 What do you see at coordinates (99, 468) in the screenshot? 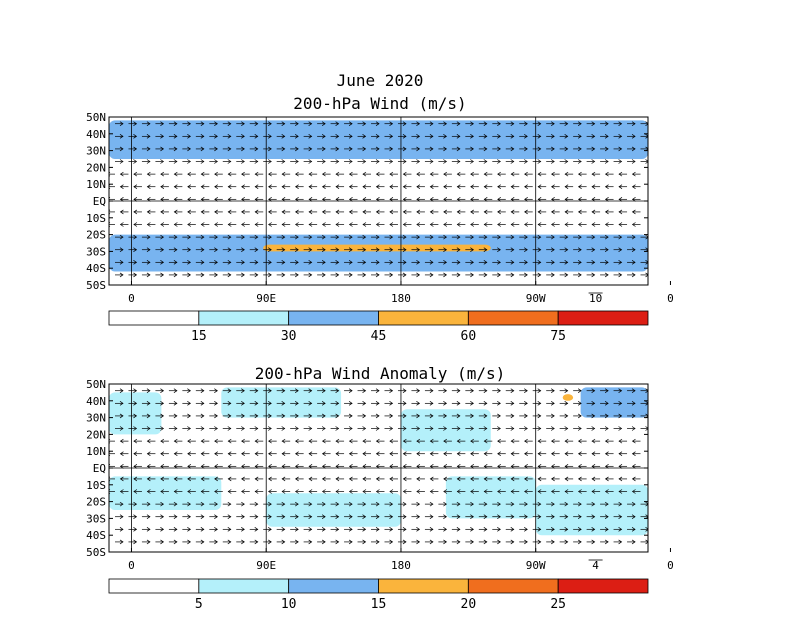
I see `y-tick-label: EQ` at bounding box center [99, 468].